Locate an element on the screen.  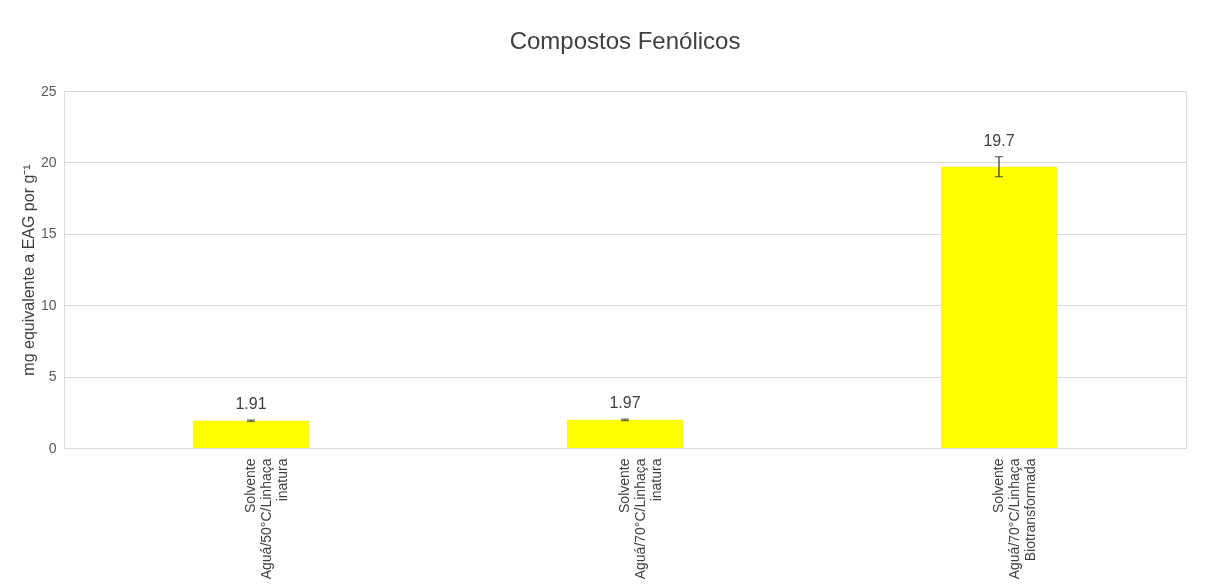
x-tick-label: Solvente Aguá/70°C/Linhaça inatura is located at coordinates (640, 519).